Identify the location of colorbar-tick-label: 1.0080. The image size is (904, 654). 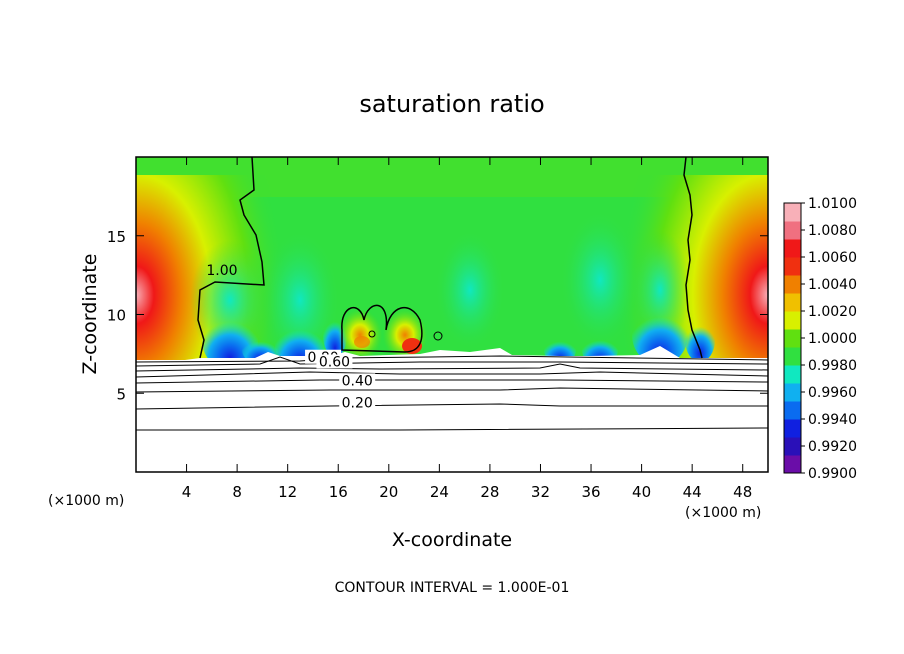
(832, 231).